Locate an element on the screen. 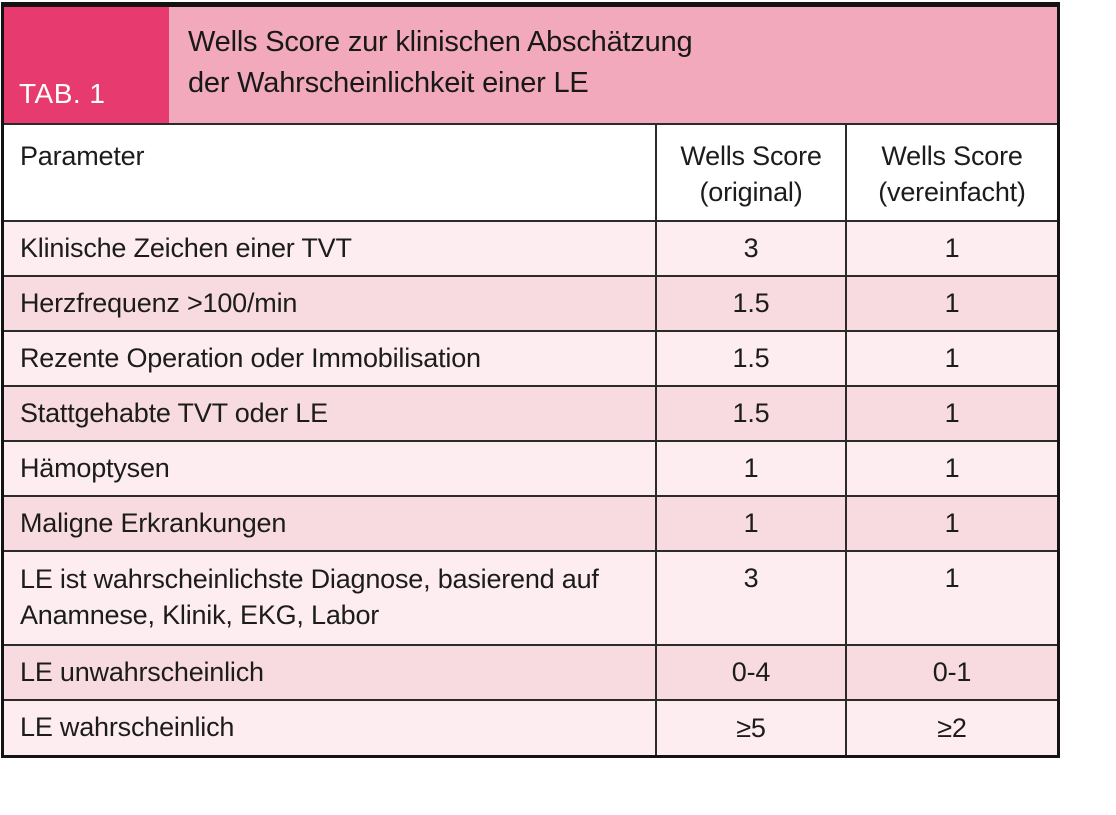 The image size is (1116, 815). table-row: Herzfrequenz >100/min 1.5 1 is located at coordinates (530, 303).